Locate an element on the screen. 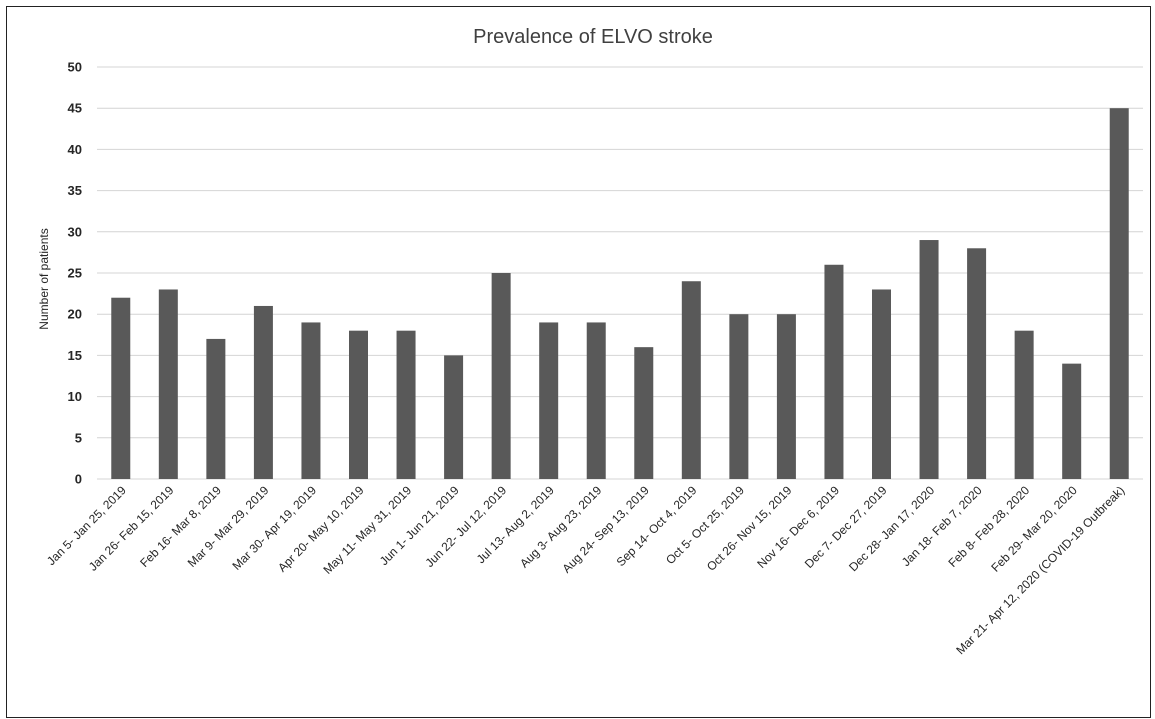 This screenshot has height=719, width=1155. x-tick-label: Oct 5- Oct 25, 2019 is located at coordinates (705, 525).